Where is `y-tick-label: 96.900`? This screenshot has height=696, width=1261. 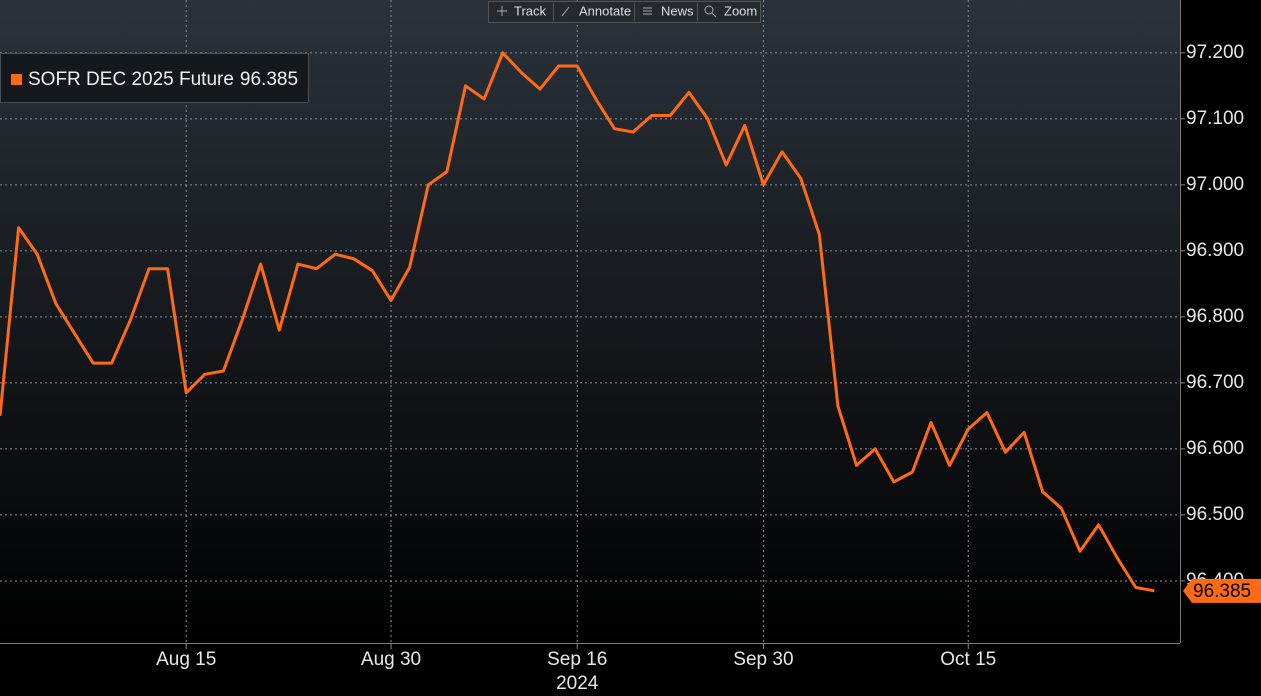
y-tick-label: 96.900 is located at coordinates (1215, 250).